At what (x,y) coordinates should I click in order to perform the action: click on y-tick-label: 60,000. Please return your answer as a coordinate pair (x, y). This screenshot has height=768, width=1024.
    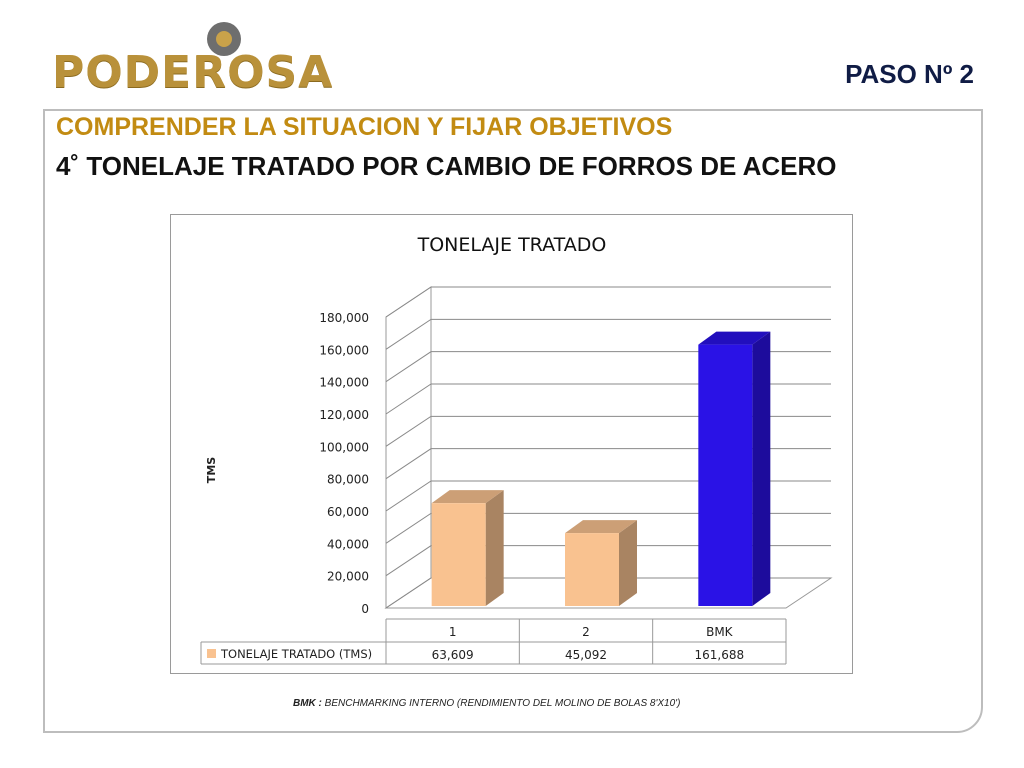
    Looking at the image, I should click on (348, 512).